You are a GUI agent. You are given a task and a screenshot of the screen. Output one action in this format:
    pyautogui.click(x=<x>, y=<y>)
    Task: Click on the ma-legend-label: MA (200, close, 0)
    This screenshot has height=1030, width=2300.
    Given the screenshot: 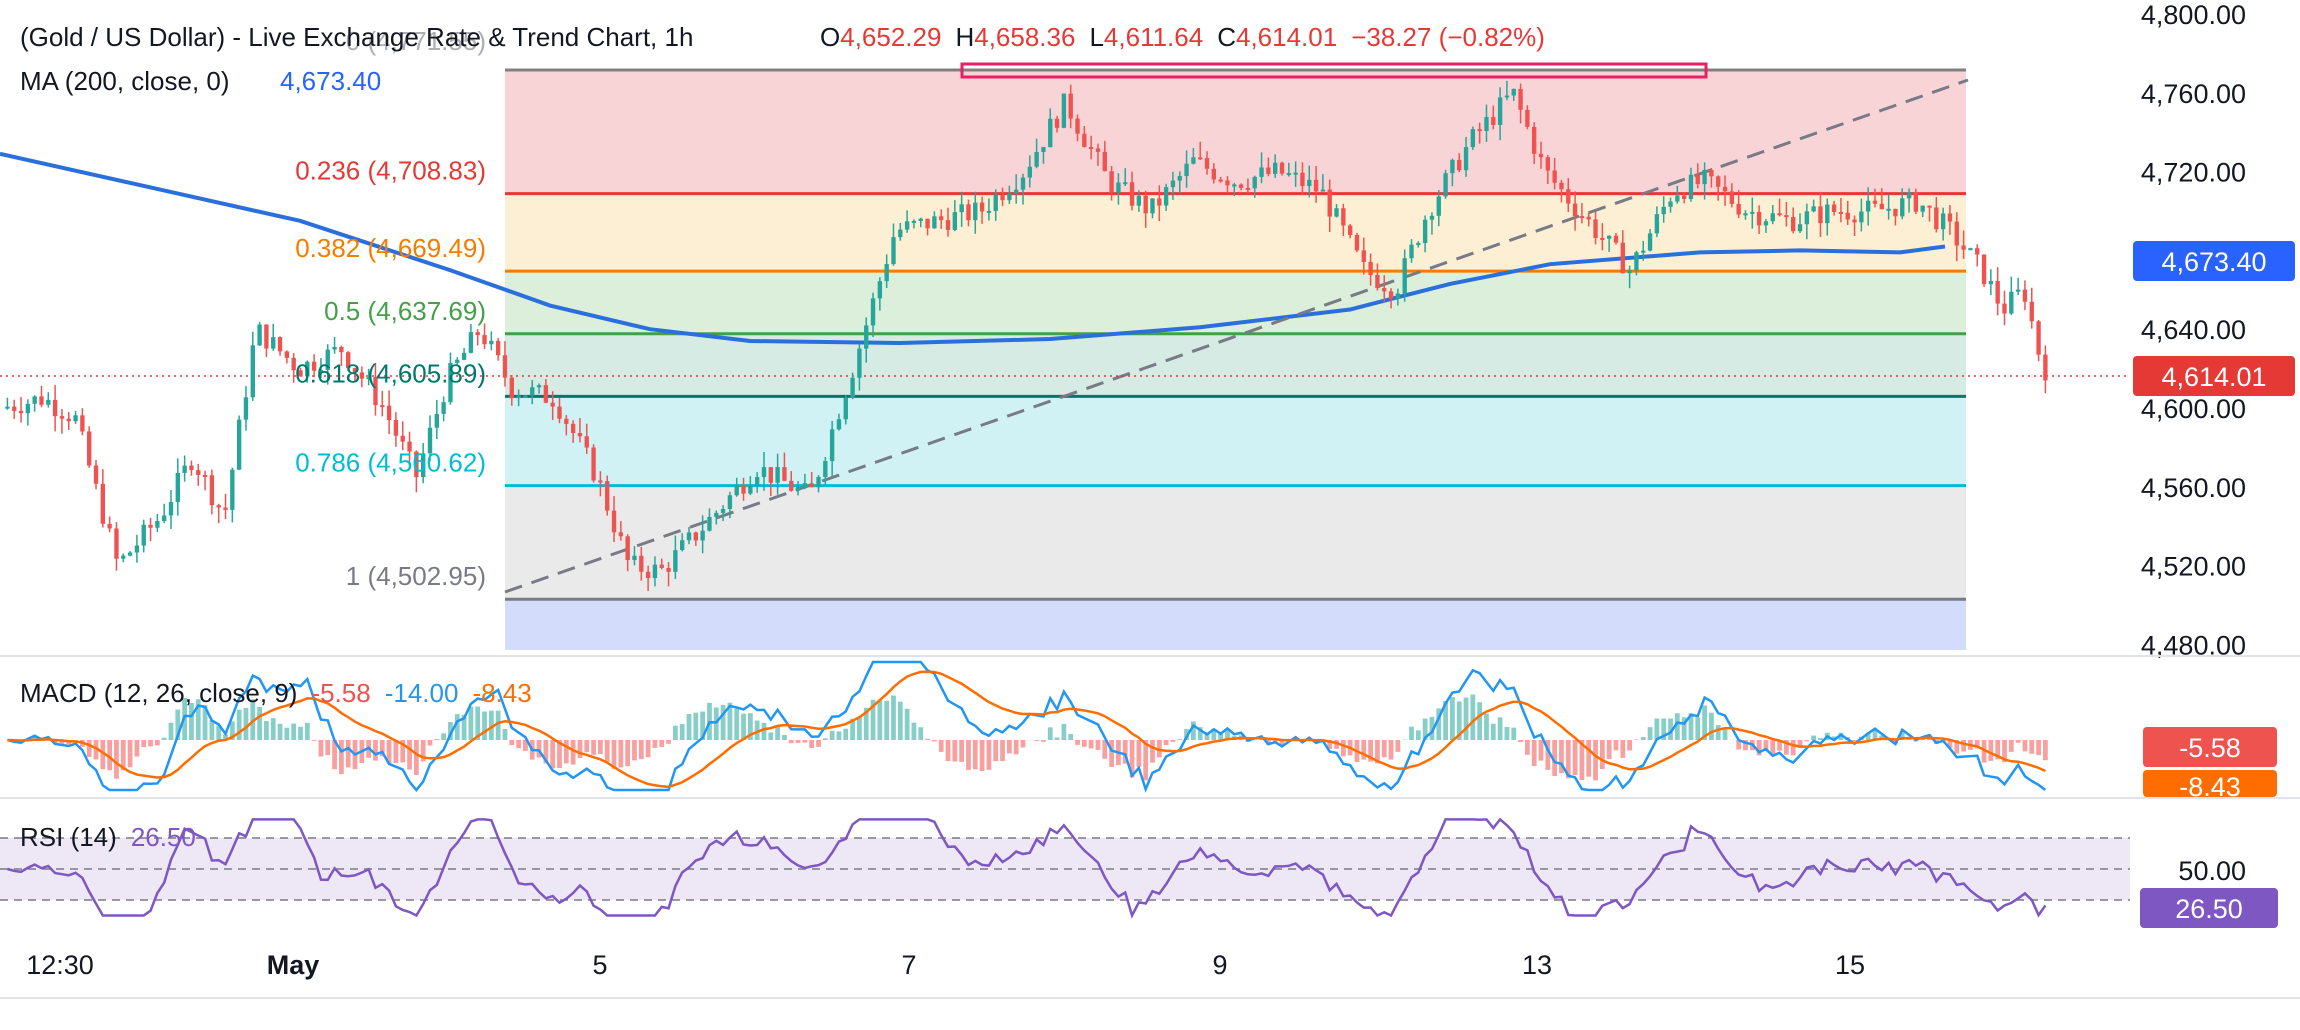 What is the action you would take?
    pyautogui.click(x=125, y=81)
    